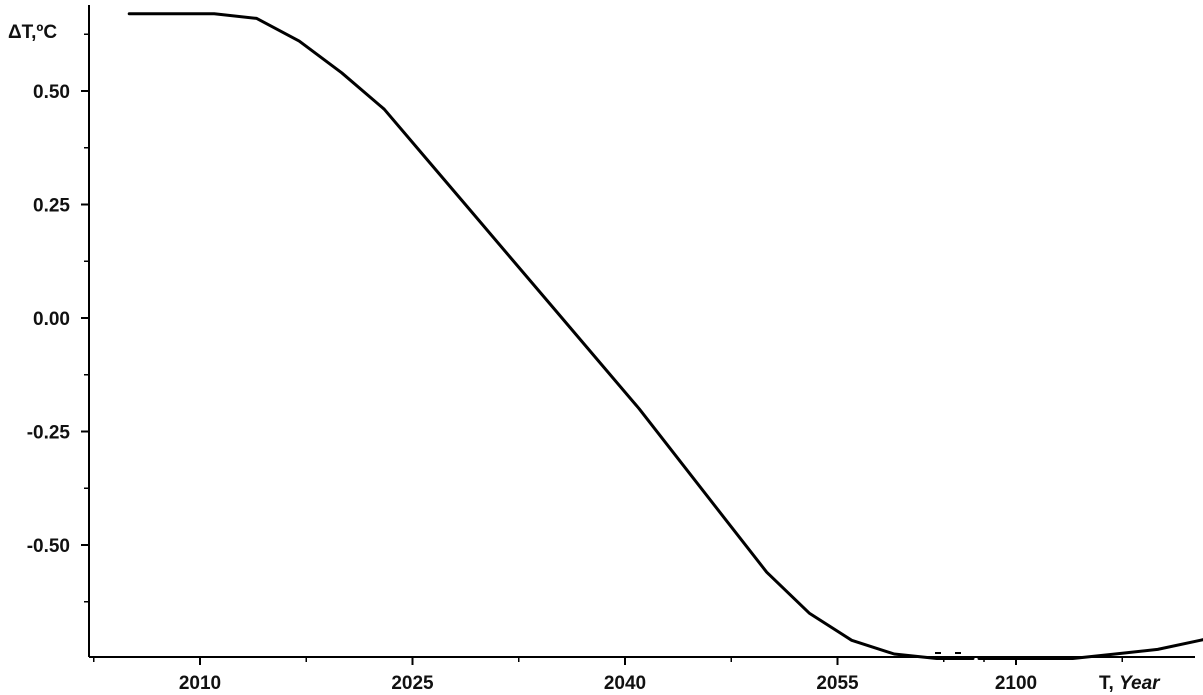 This screenshot has height=695, width=1203. I want to click on x-axis-ticks: 2010 2025 2040 2055 2100, so click(608, 675).